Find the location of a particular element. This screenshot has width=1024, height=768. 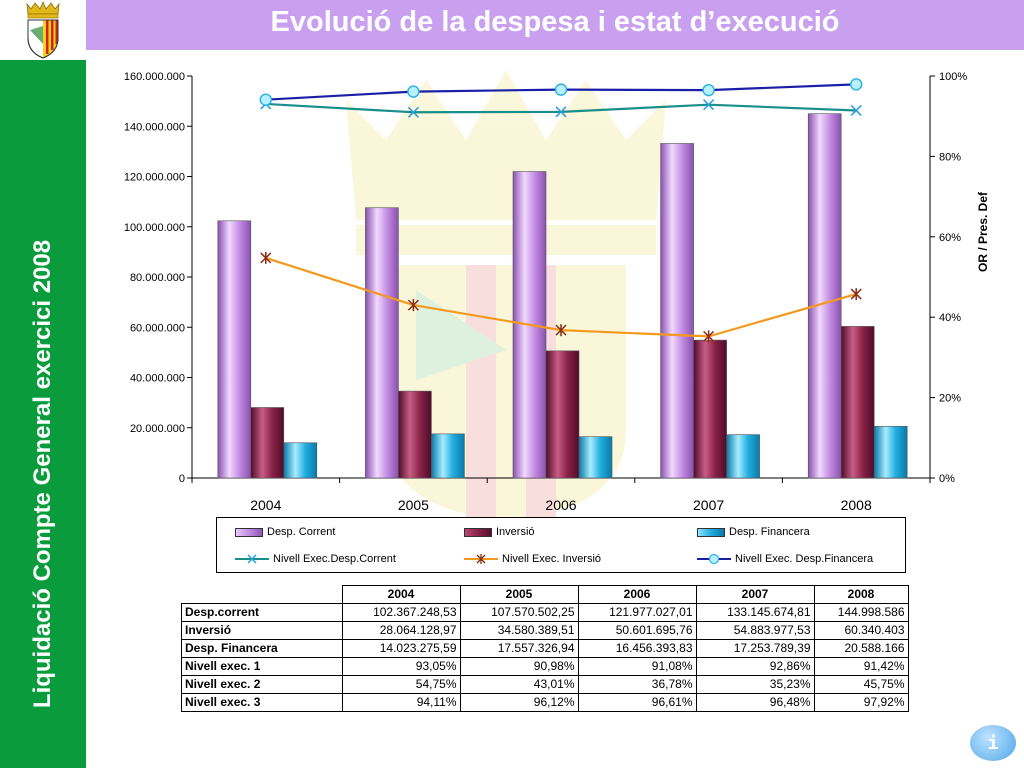

info-icon: i is located at coordinates (993, 743).